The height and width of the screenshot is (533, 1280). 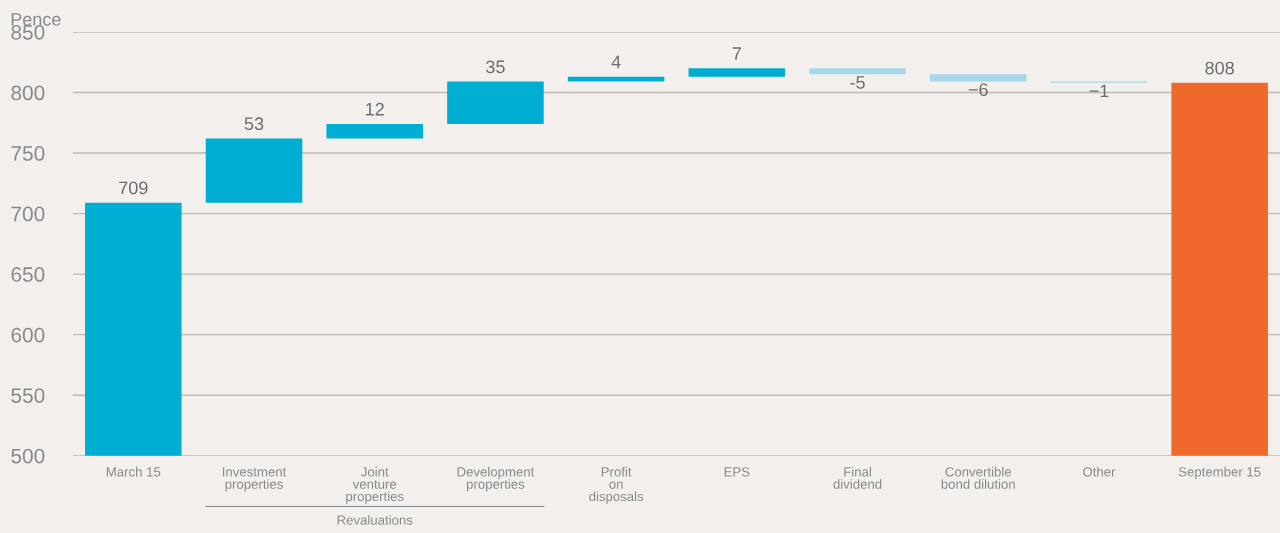 I want to click on y-tick-label: 550, so click(x=28, y=395).